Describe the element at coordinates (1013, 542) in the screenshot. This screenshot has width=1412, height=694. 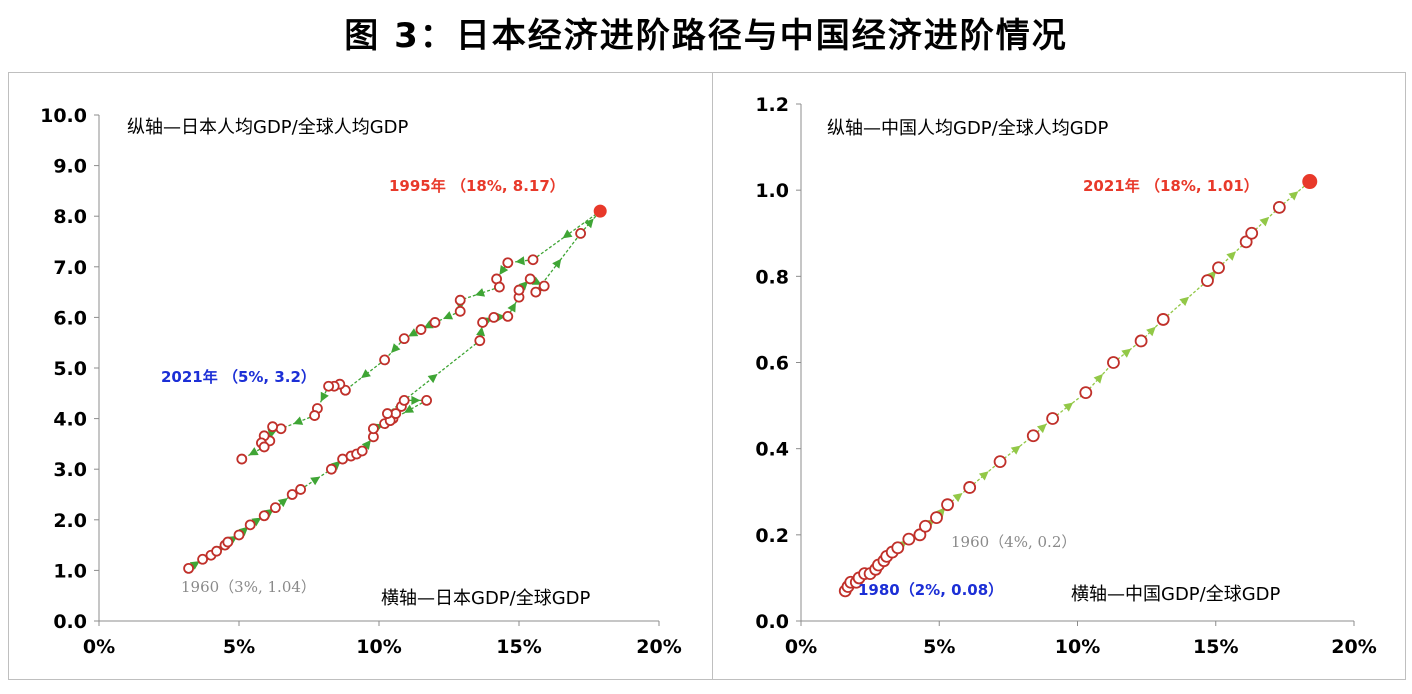
I see `annotation-label: 1960（4%, 0.2）` at that location.